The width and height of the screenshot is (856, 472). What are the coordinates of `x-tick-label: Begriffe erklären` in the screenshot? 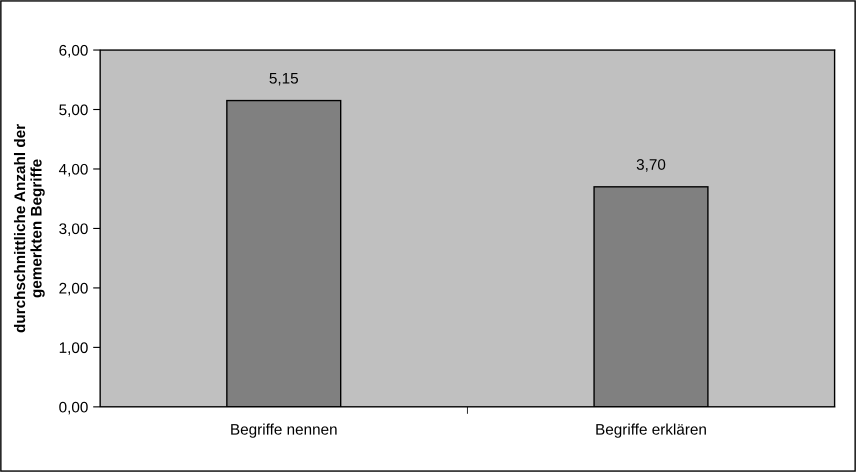 It's located at (651, 431).